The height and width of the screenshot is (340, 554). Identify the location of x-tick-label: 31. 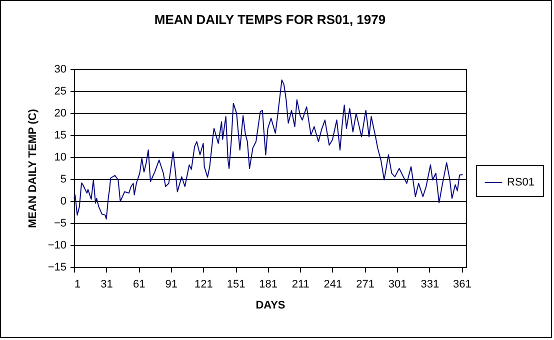
(106, 284).